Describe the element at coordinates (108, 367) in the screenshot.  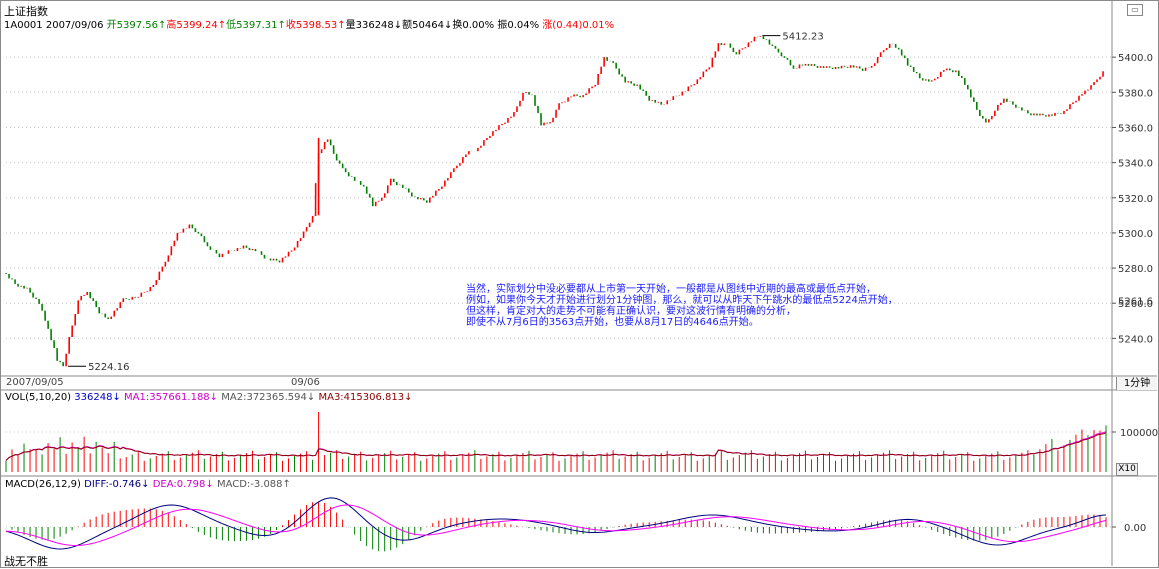
I see `min-price-label: 5224.16` at that location.